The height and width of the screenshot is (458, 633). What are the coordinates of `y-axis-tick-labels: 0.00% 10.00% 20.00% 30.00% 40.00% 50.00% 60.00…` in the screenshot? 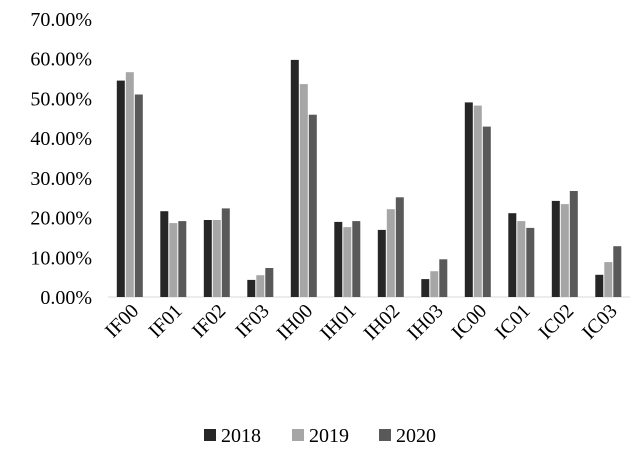 It's located at (61, 159).